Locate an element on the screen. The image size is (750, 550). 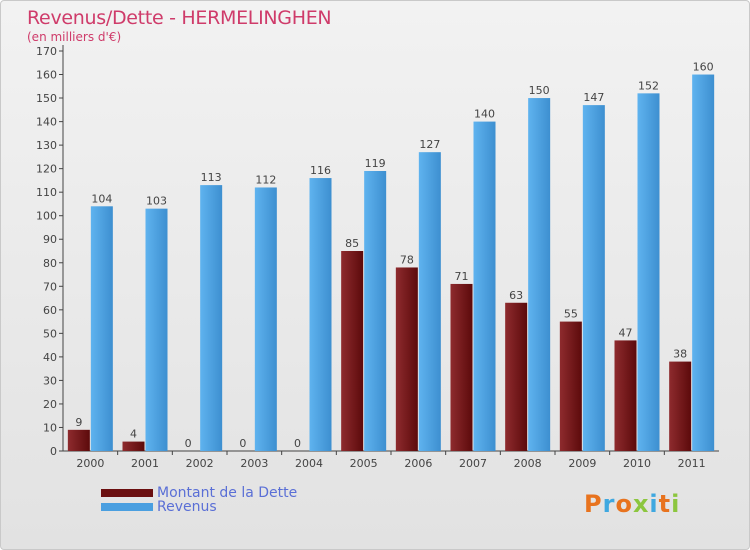
y-tick-label: 160 is located at coordinates (46, 75).